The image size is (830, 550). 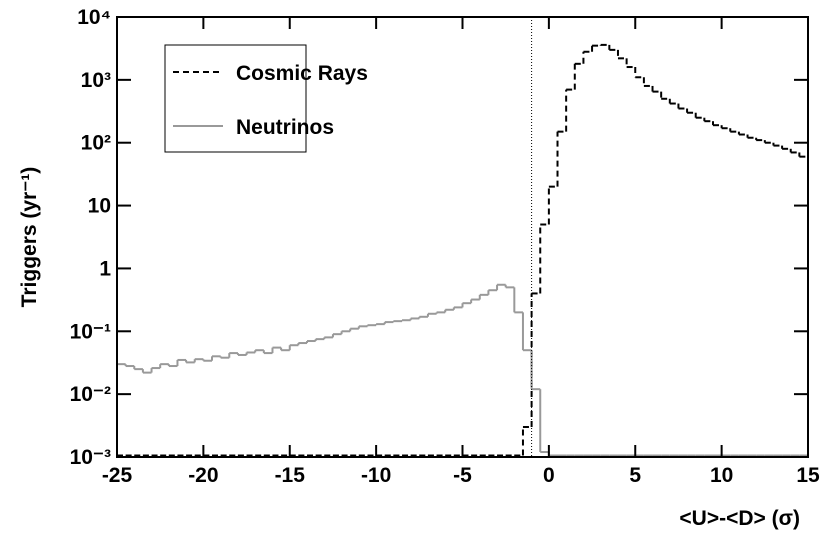 I want to click on x-tick-label: 5, so click(x=635, y=475).